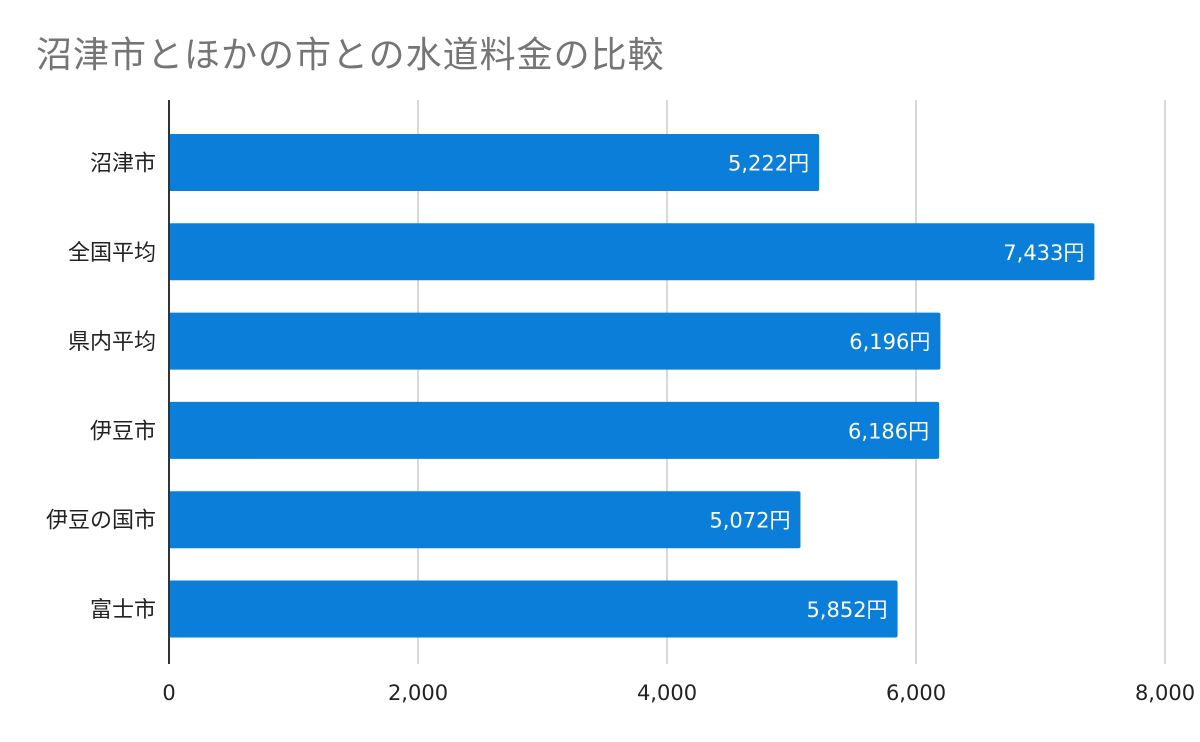 The height and width of the screenshot is (742, 1200). I want to click on tick-label: 0, so click(168, 693).